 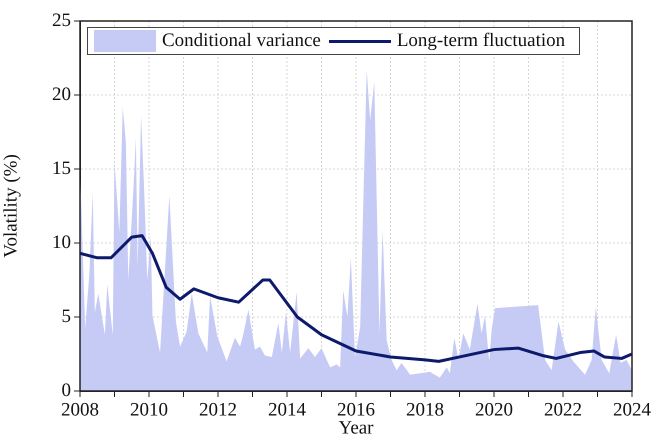 What do you see at coordinates (356, 409) in the screenshot?
I see `x-tick-label: 2016` at bounding box center [356, 409].